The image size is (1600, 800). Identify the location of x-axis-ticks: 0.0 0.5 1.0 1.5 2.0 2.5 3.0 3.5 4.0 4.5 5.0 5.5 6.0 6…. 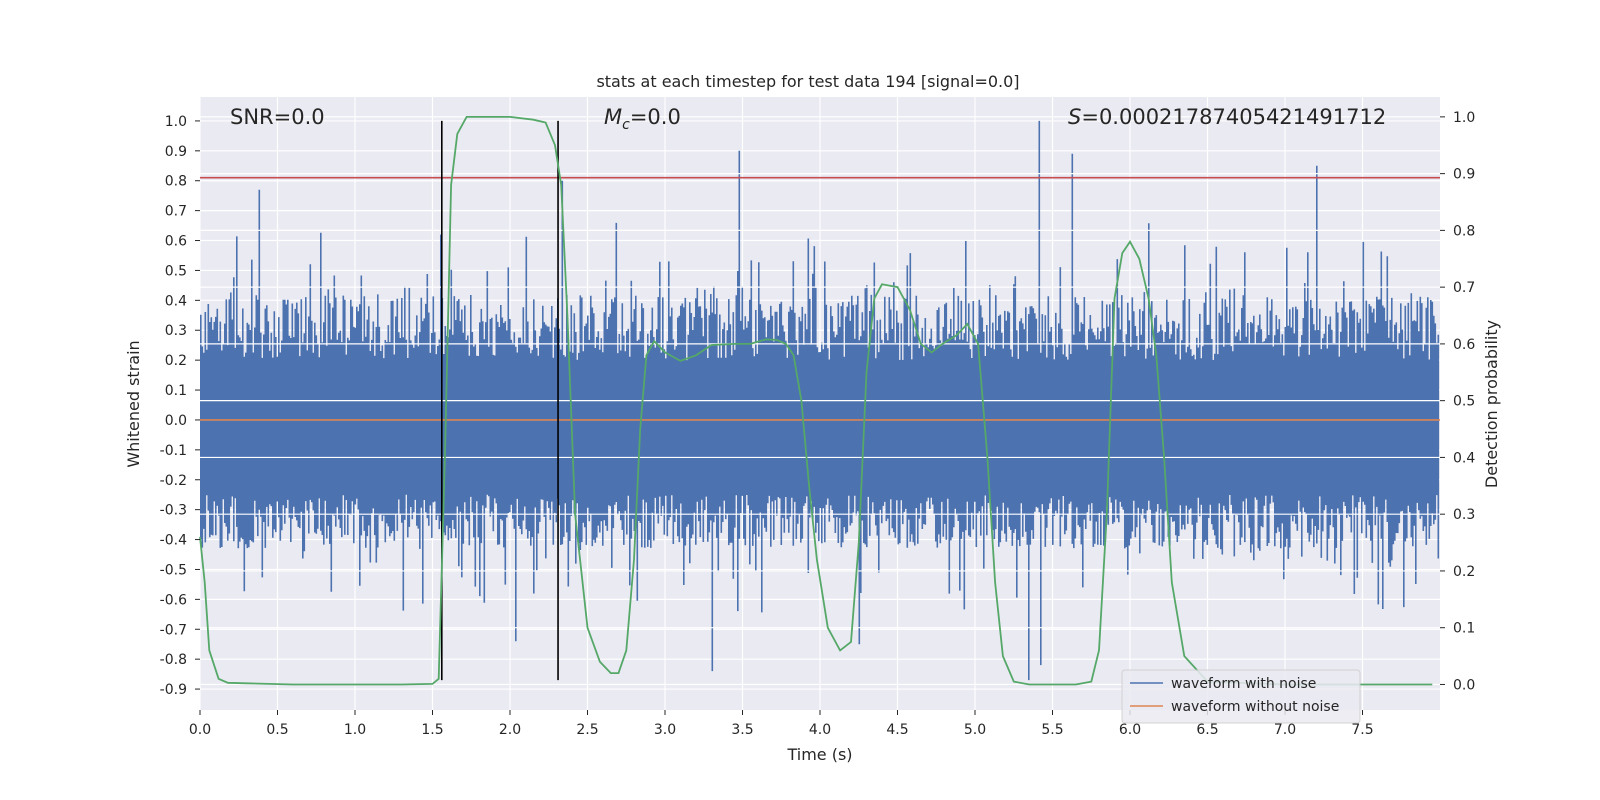
(781, 724).